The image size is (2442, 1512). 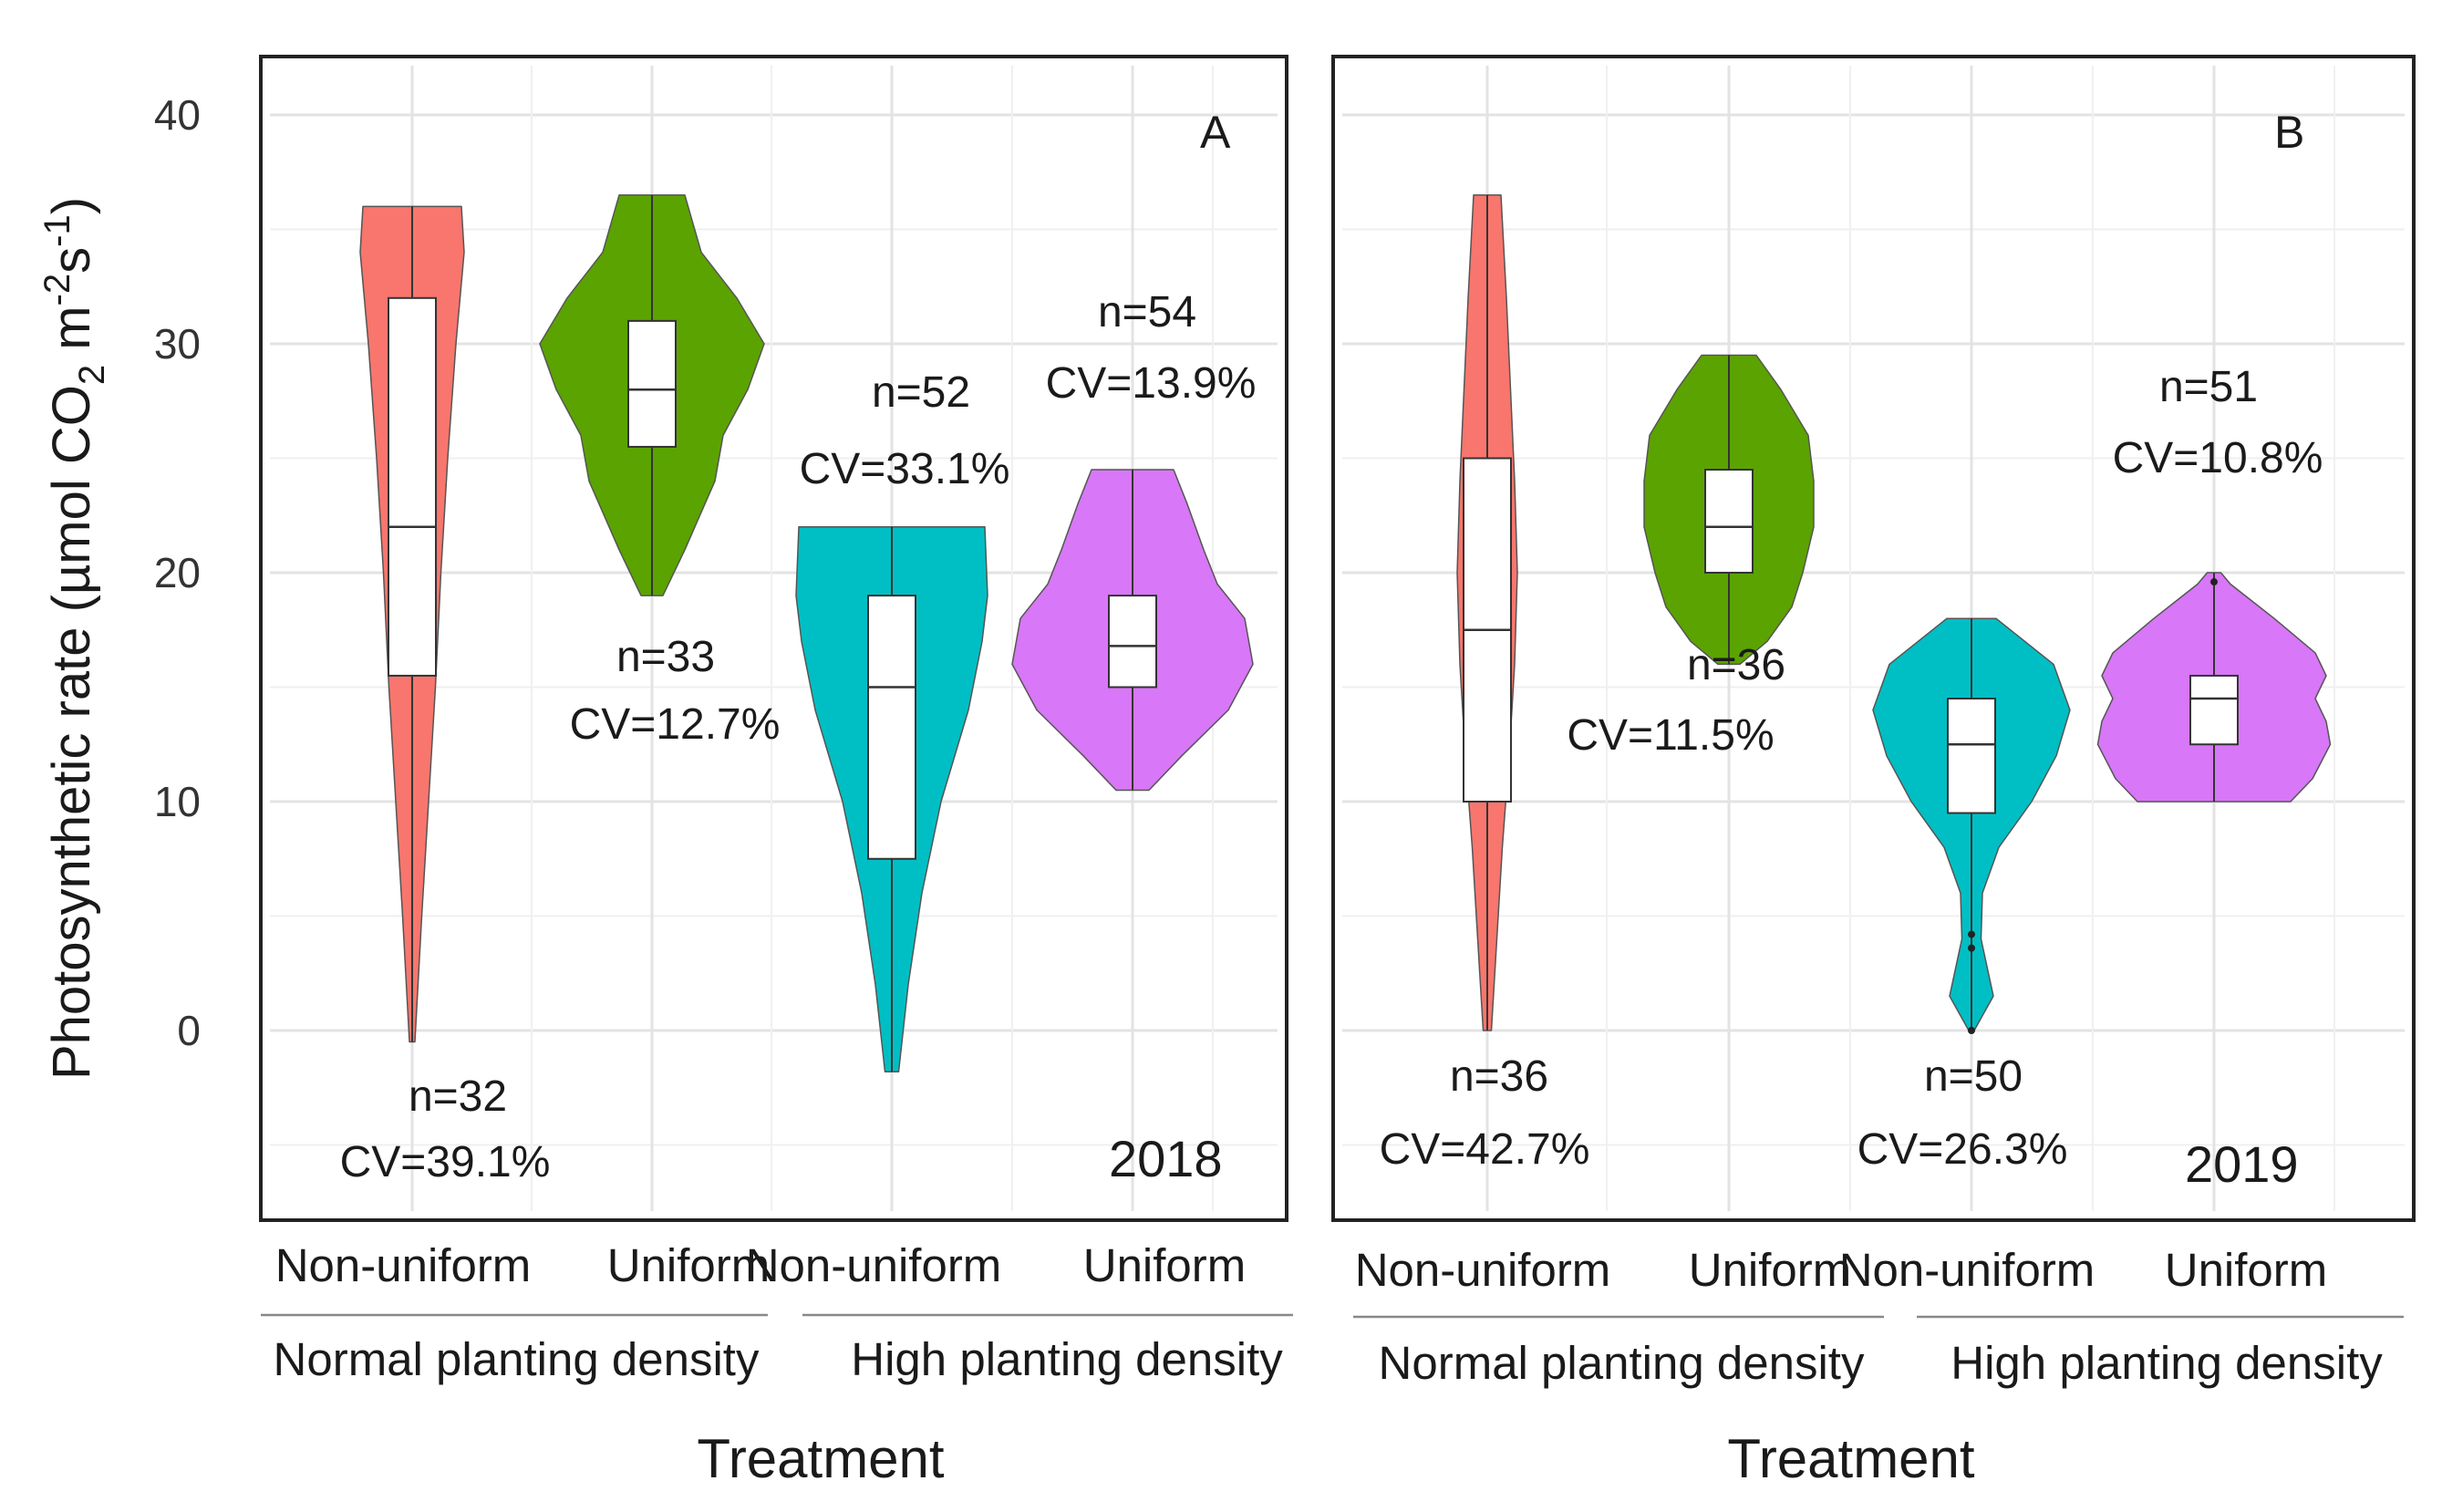 What do you see at coordinates (1485, 1149) in the screenshot?
I see `cv-label: CV=42.7%` at bounding box center [1485, 1149].